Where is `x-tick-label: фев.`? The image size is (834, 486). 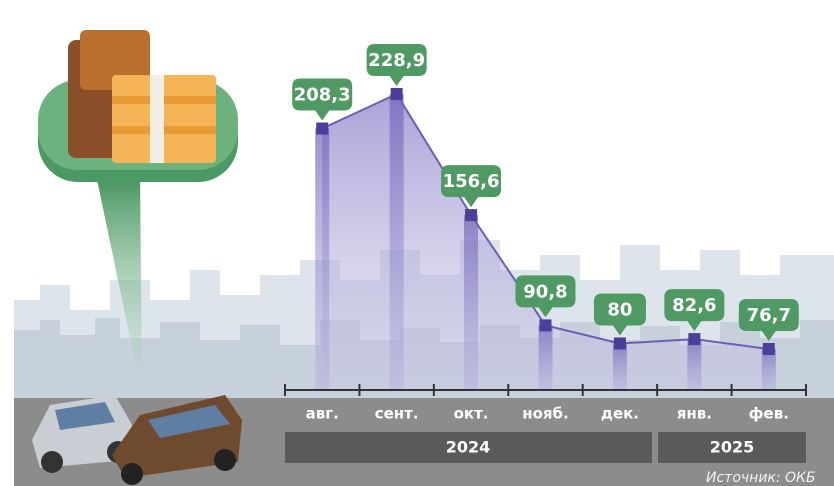
x-tick-label: фев. is located at coordinates (769, 414).